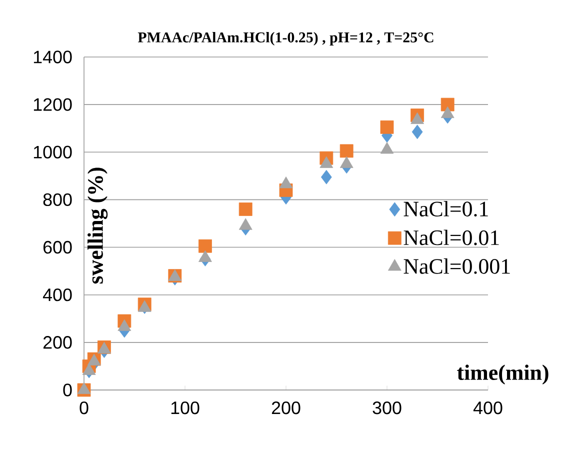 This screenshot has width=571, height=450. I want to click on y-tick-label: 1200, so click(53, 104).